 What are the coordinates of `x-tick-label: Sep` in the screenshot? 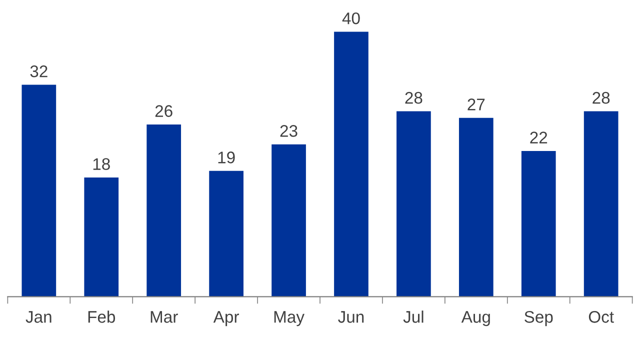 It's located at (538, 318).